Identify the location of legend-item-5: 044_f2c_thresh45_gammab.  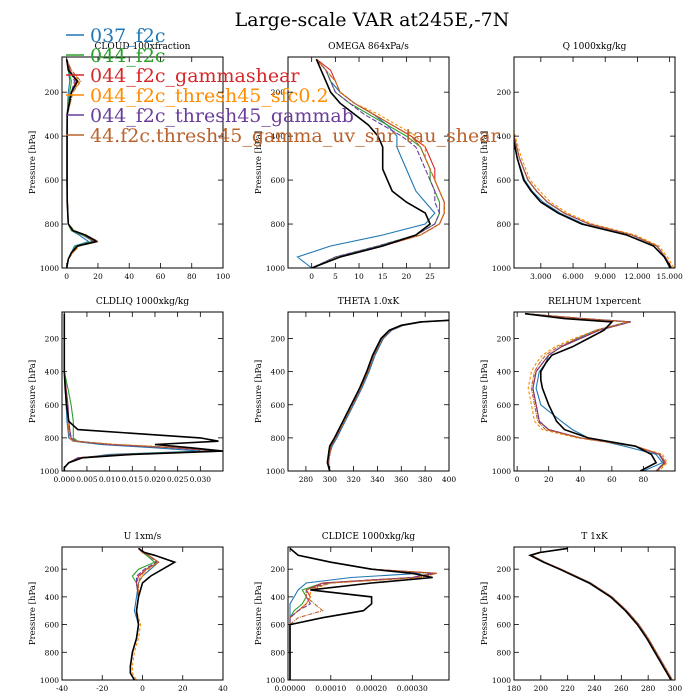
(210, 116).